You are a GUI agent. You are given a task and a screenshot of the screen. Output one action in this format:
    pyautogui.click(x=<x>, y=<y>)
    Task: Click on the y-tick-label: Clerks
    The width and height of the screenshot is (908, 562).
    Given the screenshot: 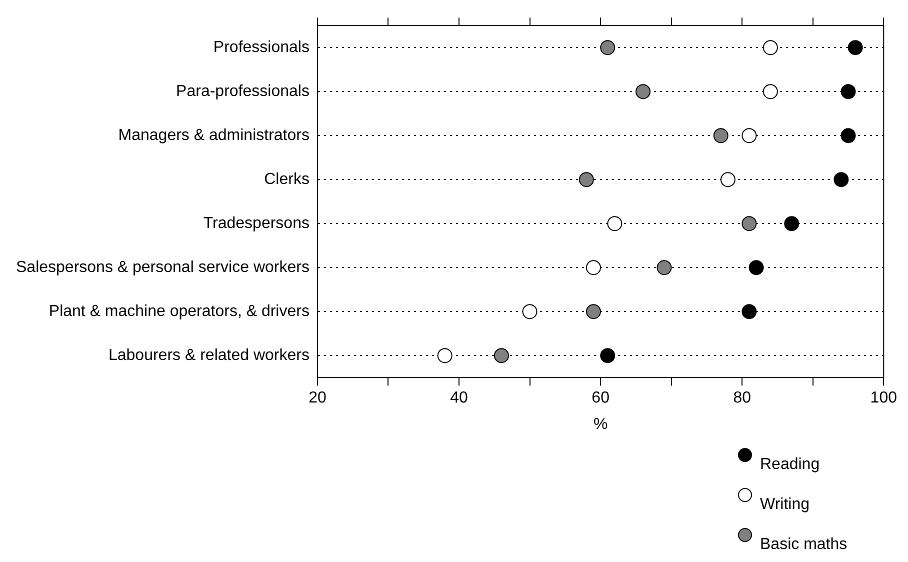 What is the action you would take?
    pyautogui.click(x=287, y=179)
    